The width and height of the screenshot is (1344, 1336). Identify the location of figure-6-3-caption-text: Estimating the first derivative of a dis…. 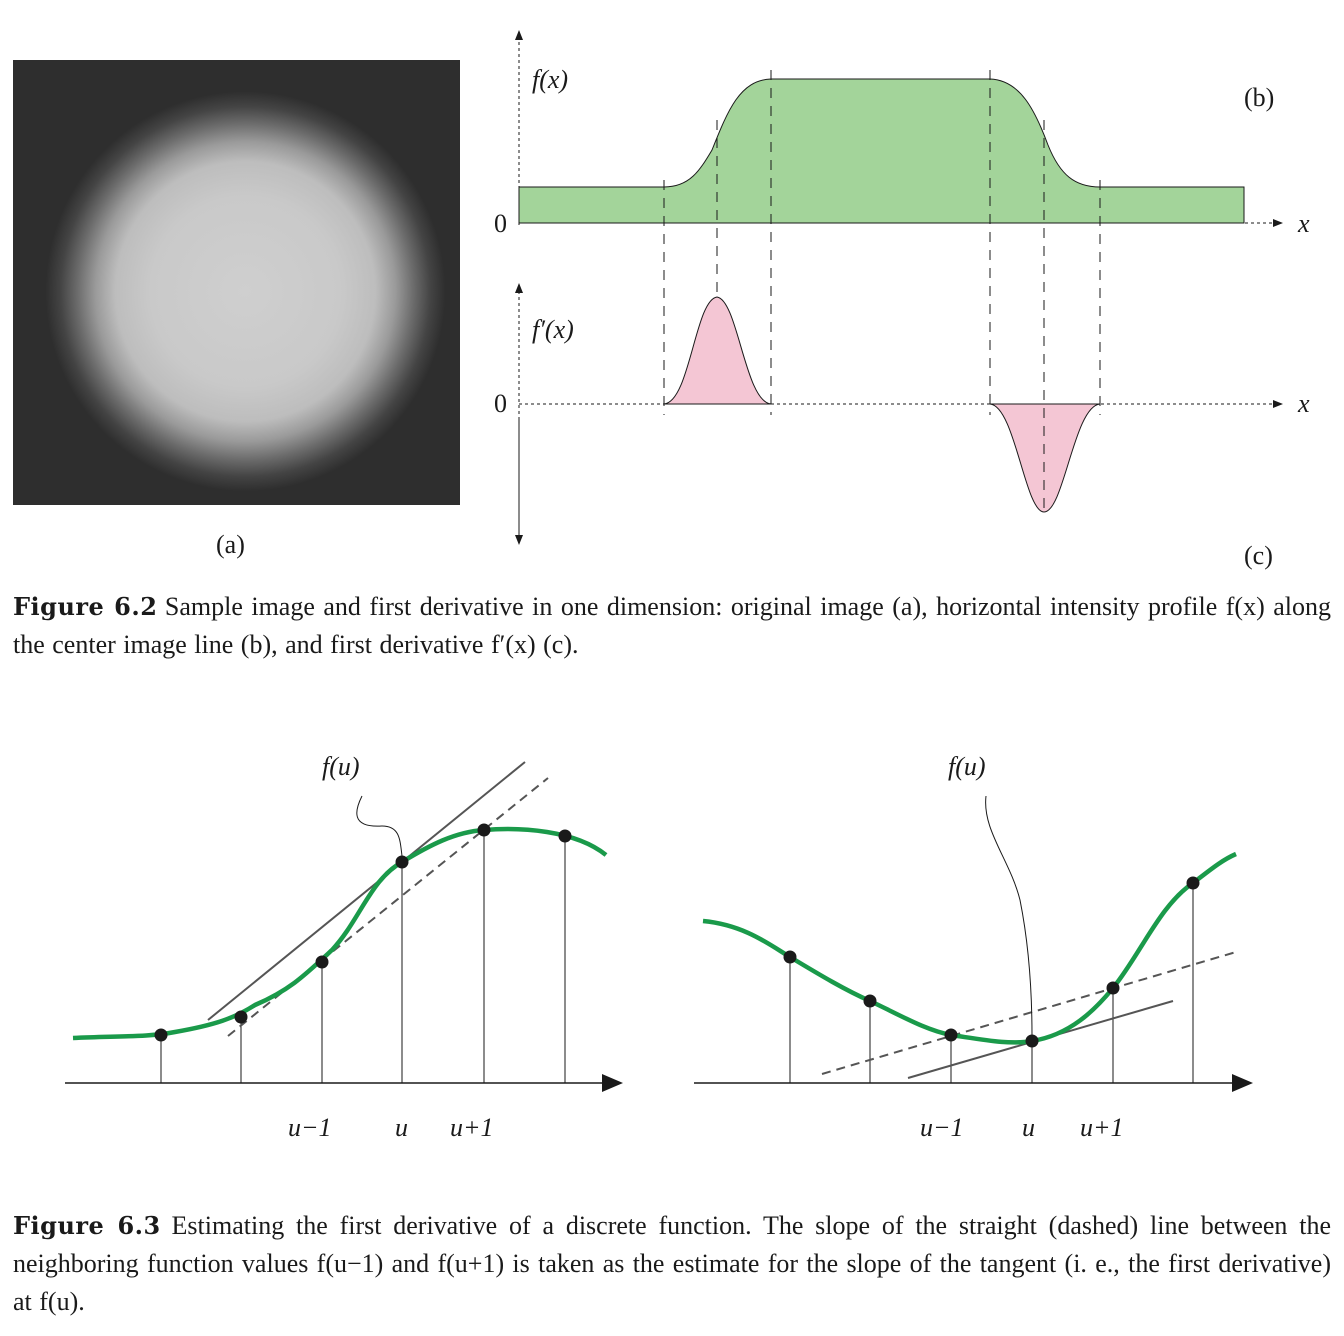
(672, 1263).